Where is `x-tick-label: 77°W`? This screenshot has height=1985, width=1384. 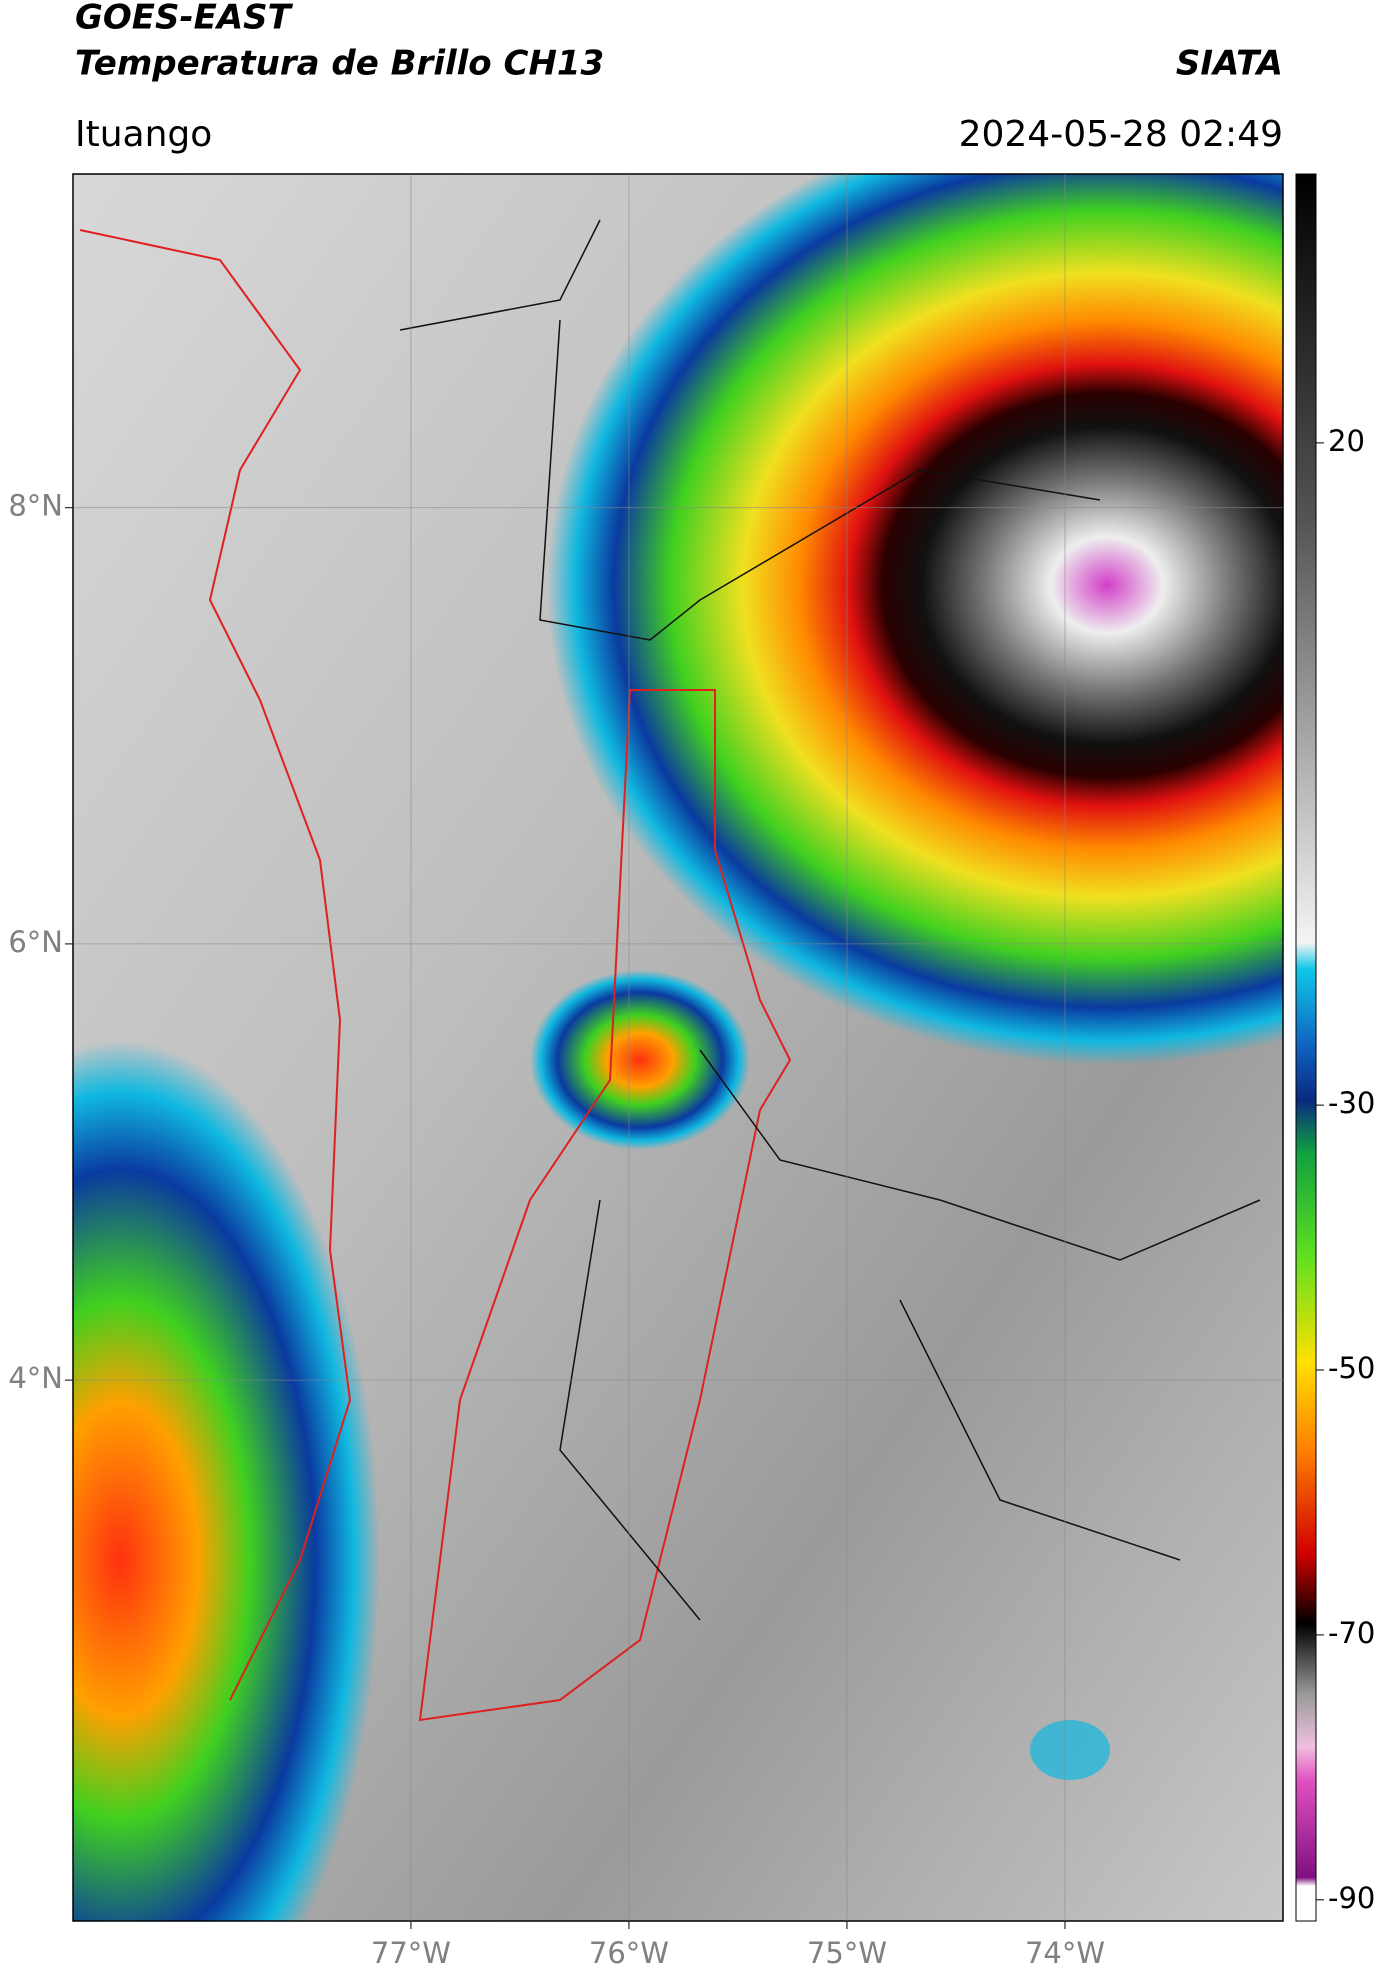 x-tick-label: 77°W is located at coordinates (411, 1953).